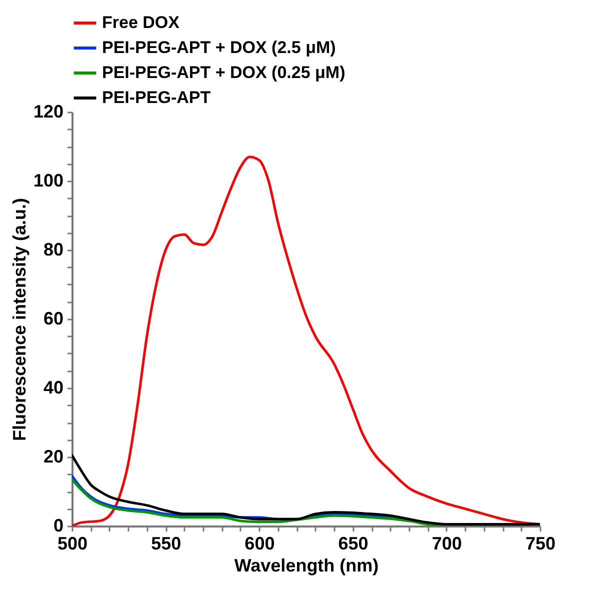 Image resolution: width=600 pixels, height=596 pixels. I want to click on x-tick-label: 550, so click(166, 544).